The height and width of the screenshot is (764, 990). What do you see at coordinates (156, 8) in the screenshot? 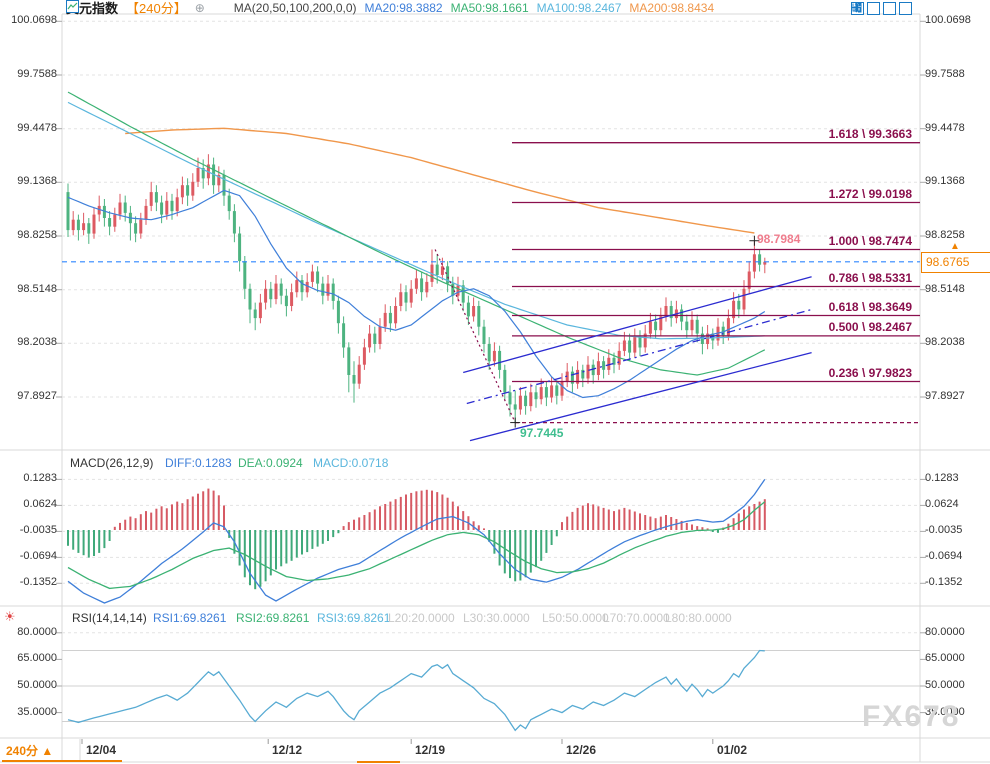
I see `timeframe-label: 【240分】` at bounding box center [156, 8].